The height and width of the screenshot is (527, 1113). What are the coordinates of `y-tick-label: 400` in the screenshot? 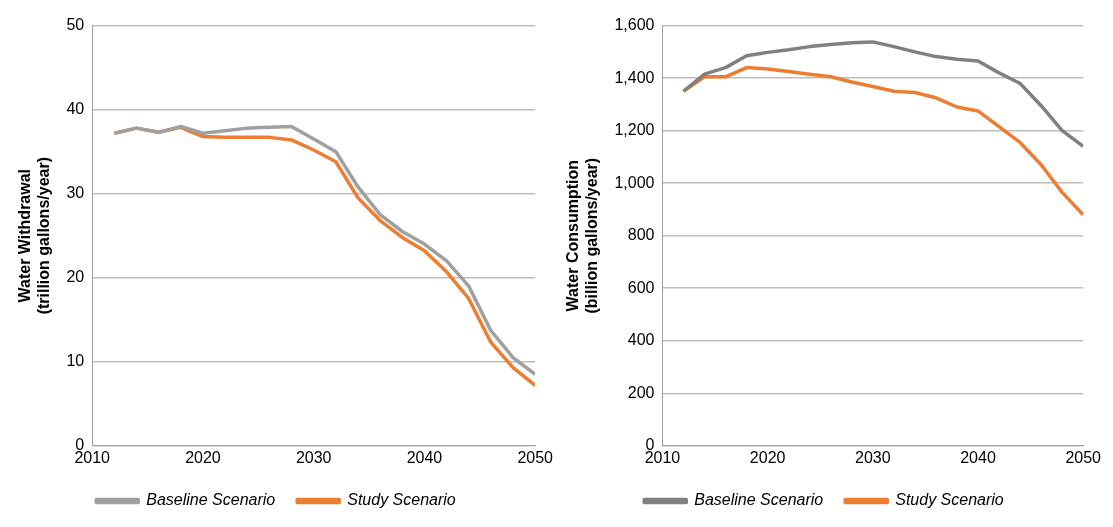 It's located at (641, 340).